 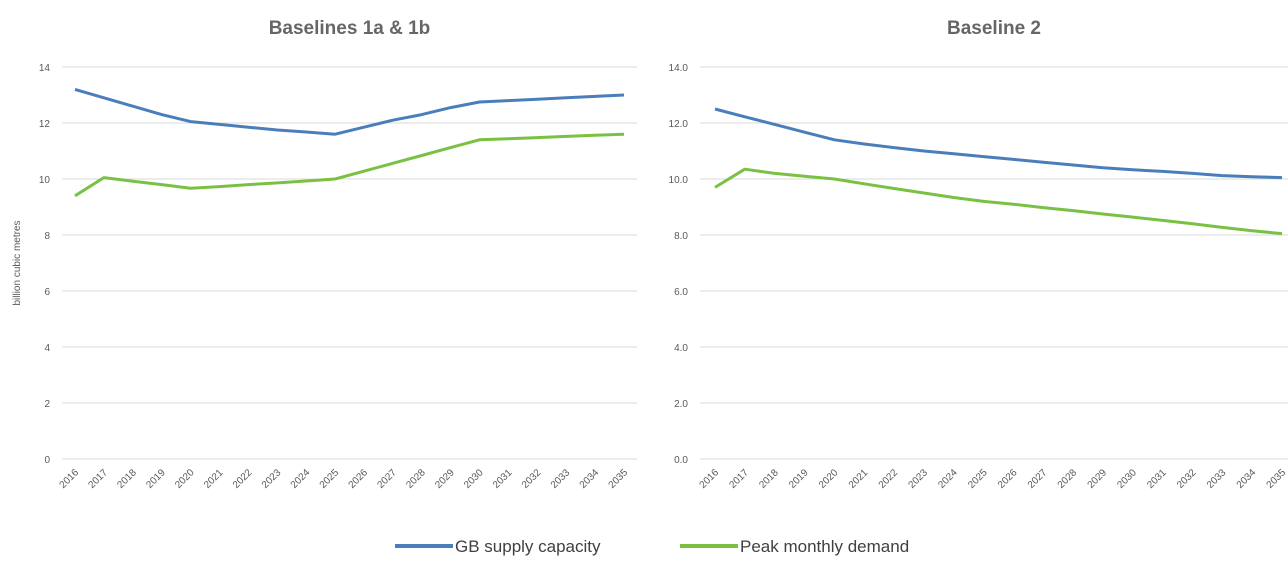 I want to click on y-tick-label: 0.0, so click(x=681, y=460).